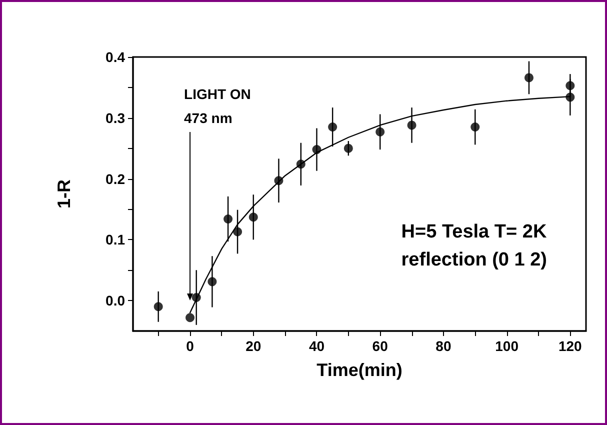  I want to click on y-tick-label: 0.3, so click(116, 118).